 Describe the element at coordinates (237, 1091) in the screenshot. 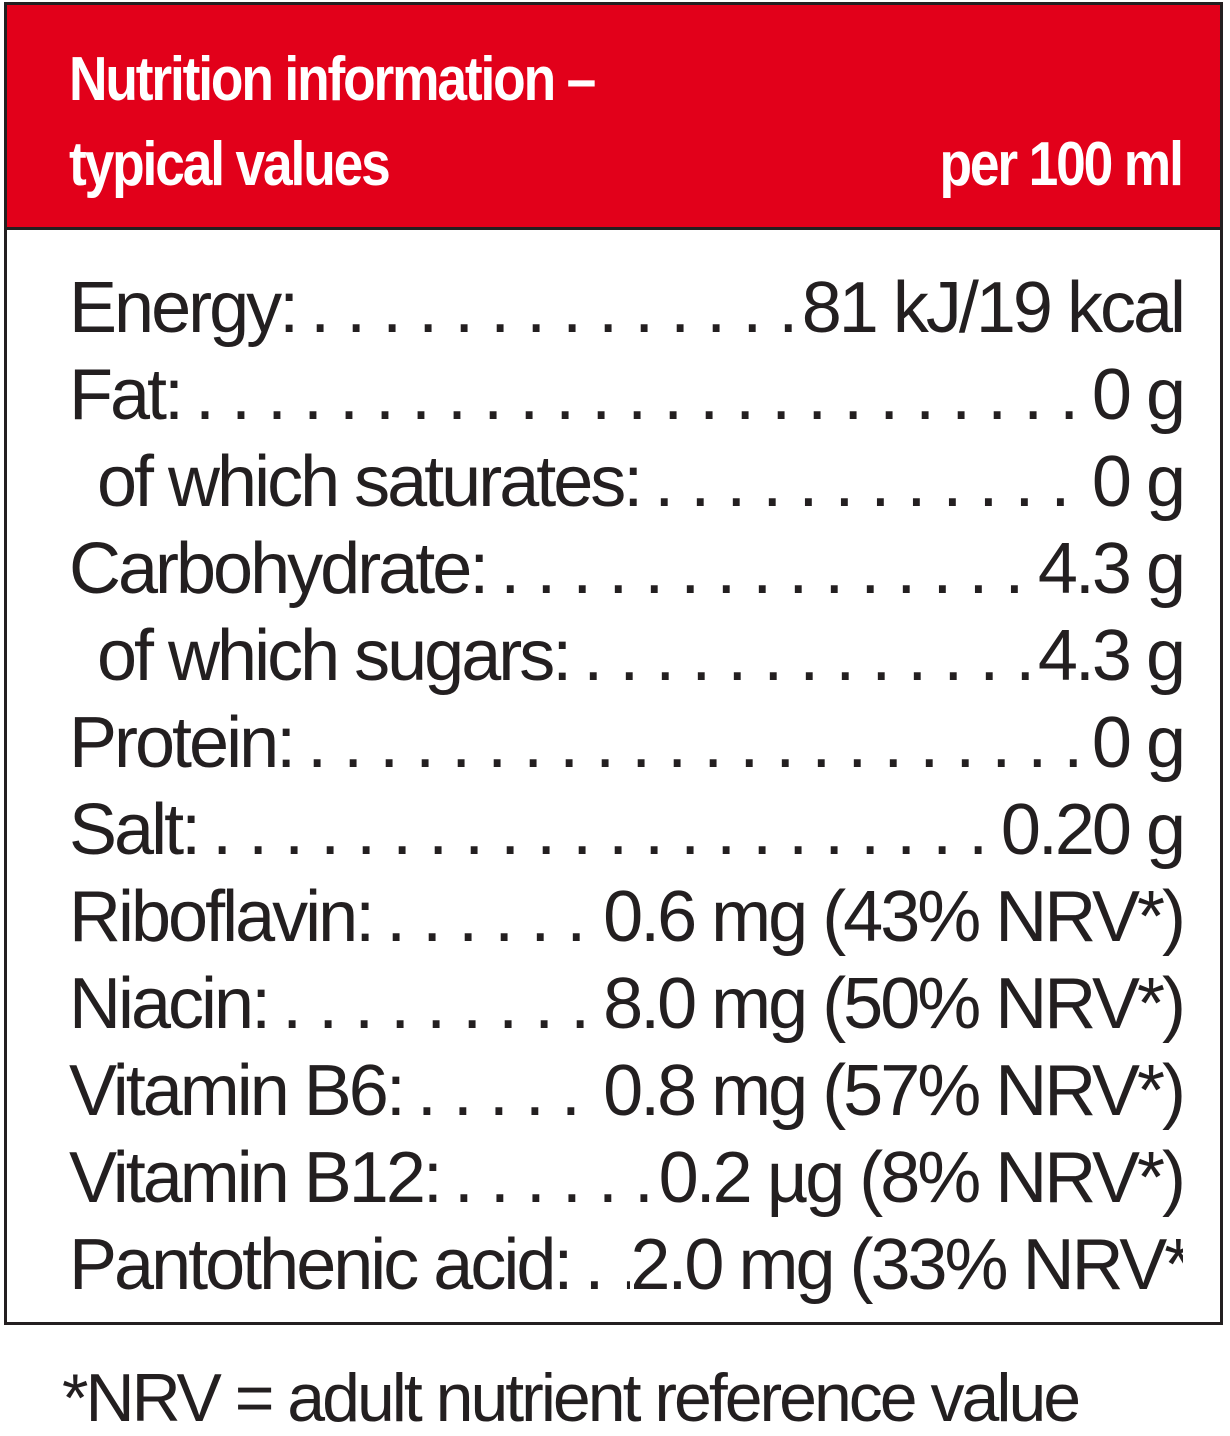

I see `nutrient-label: Vitamin B6:` at that location.